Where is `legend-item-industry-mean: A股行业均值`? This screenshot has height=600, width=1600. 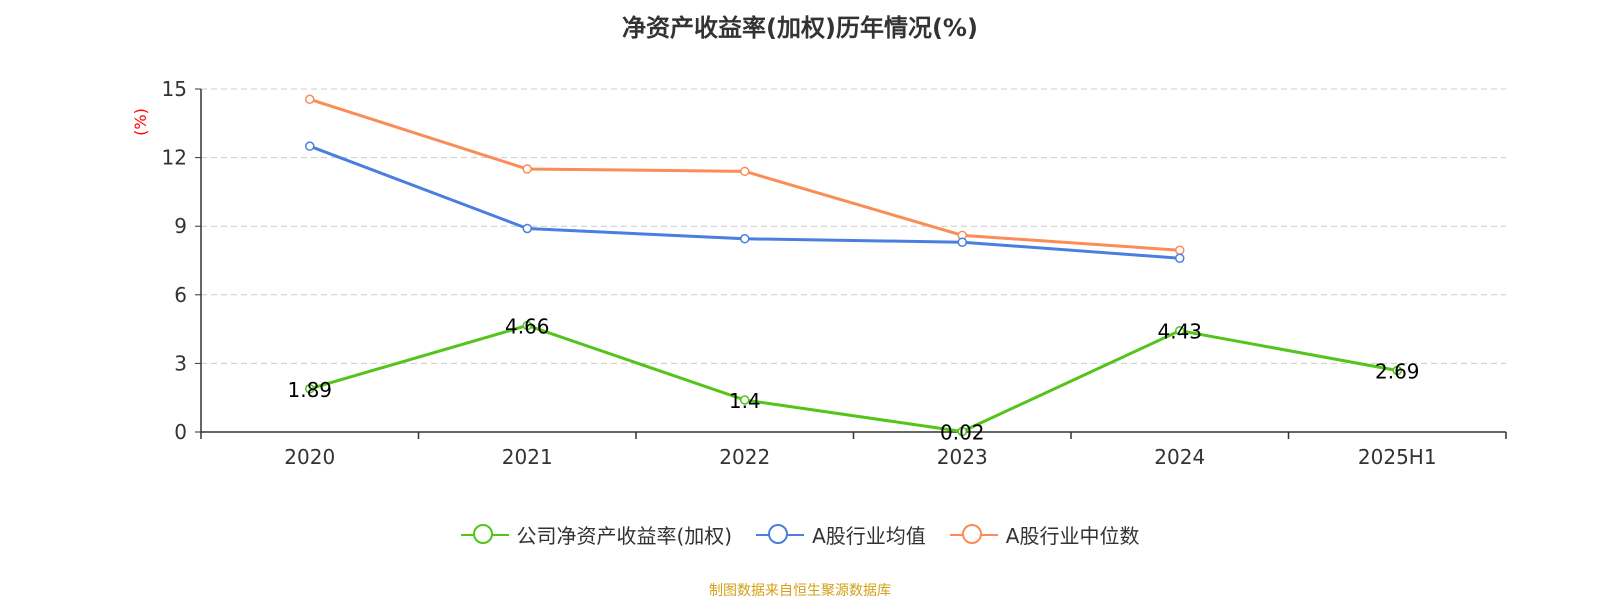 legend-item-industry-mean: A股行业均值 is located at coordinates (841, 534).